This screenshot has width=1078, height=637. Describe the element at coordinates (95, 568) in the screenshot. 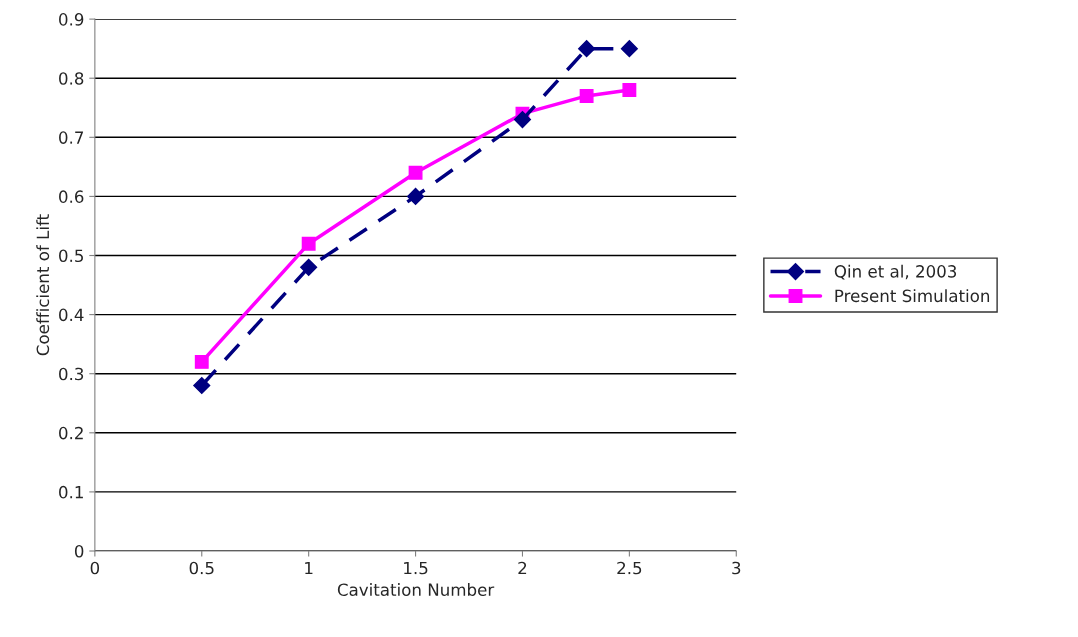

I see `x-tick-label: 0` at that location.